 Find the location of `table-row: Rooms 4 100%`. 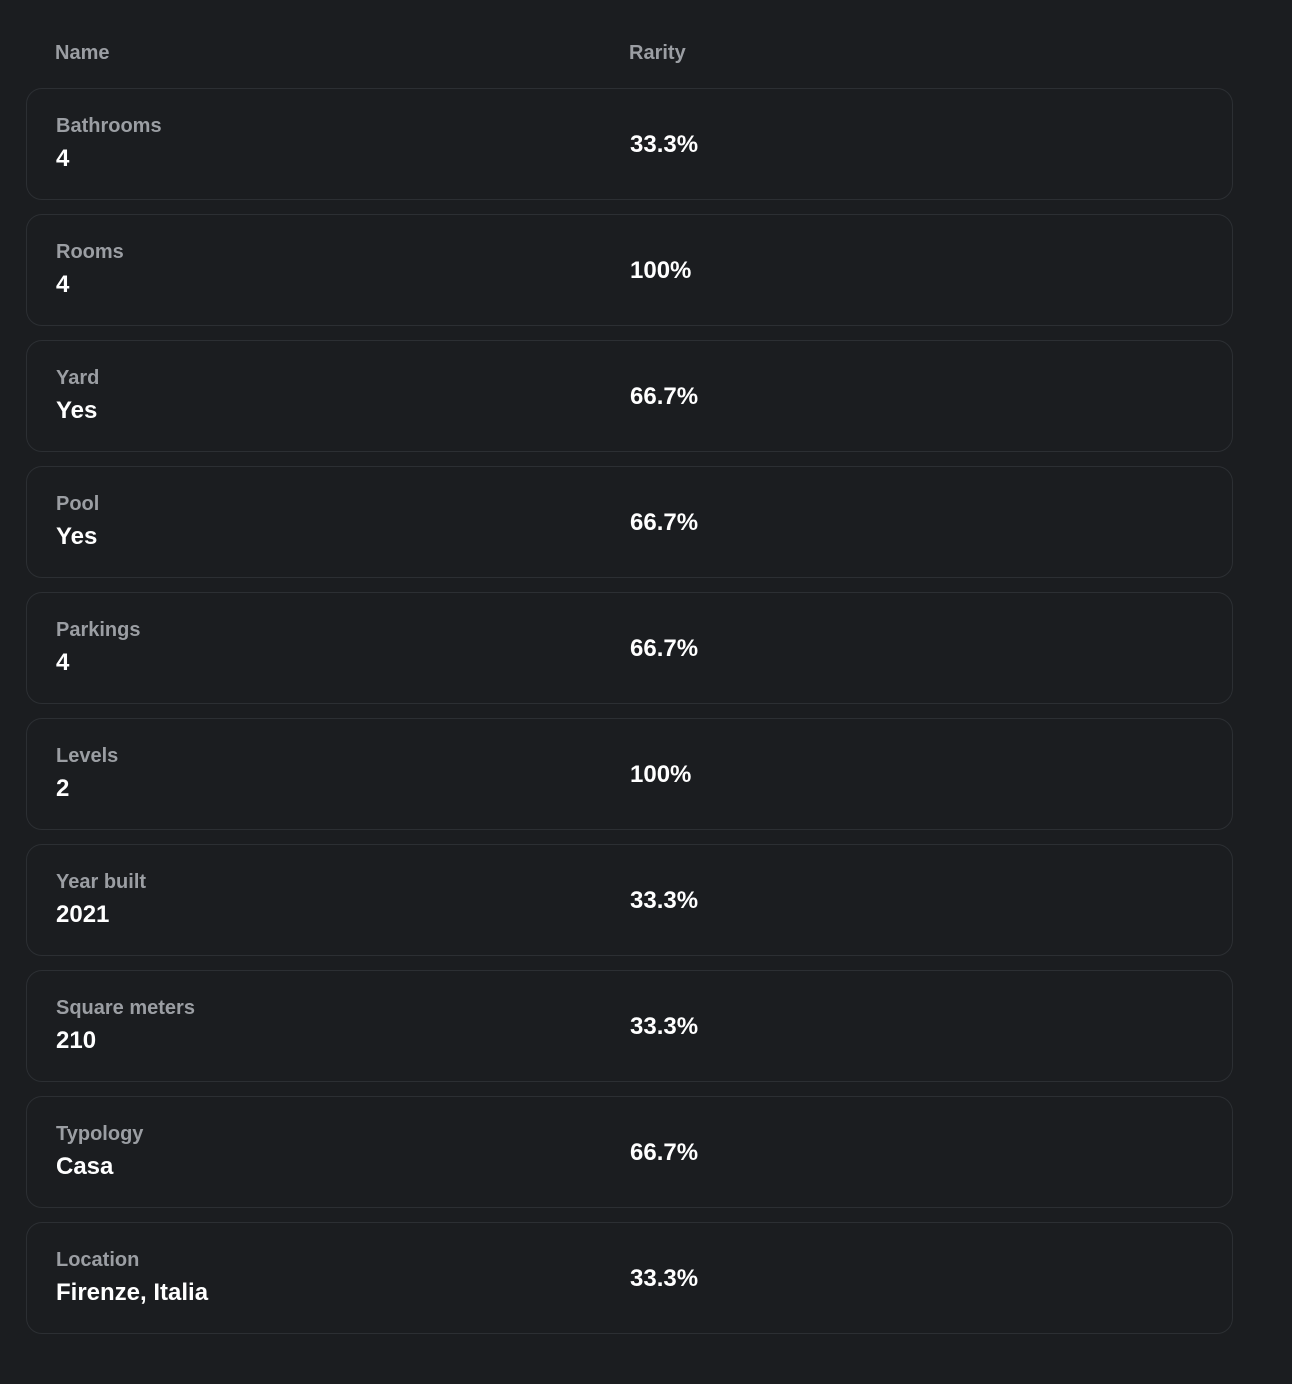

table-row: Rooms 4 100% is located at coordinates (629, 270).